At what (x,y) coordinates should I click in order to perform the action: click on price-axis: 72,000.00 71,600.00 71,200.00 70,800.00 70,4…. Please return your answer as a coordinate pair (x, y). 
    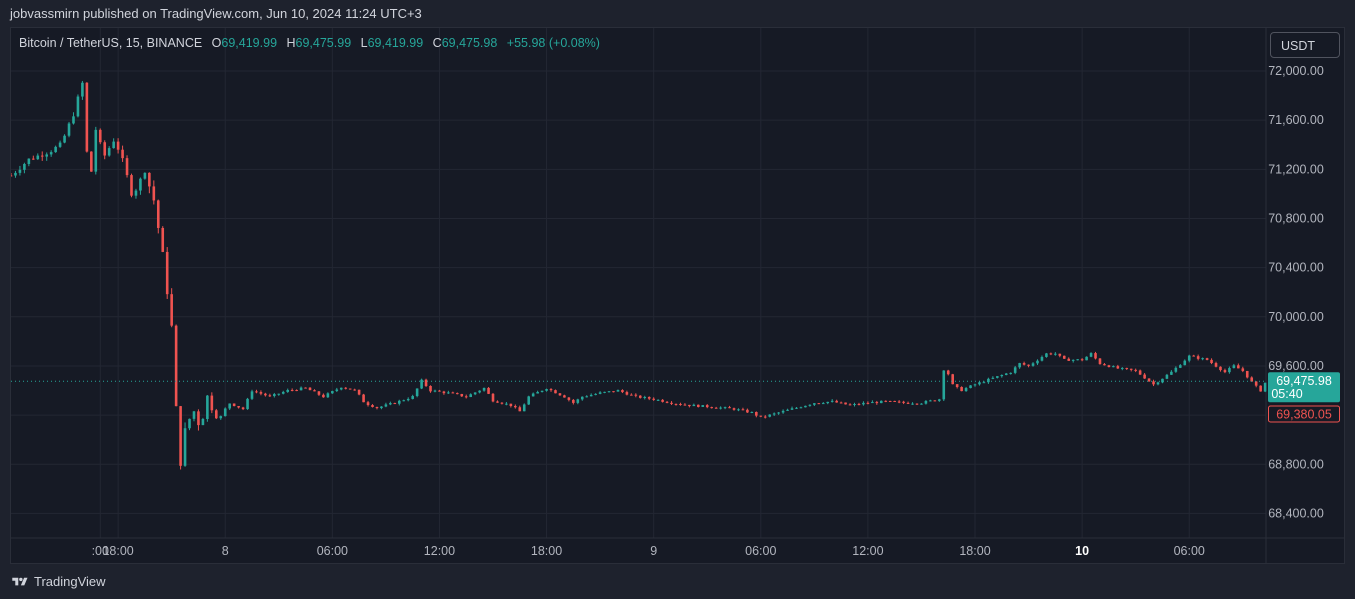
    Looking at the image, I should click on (1296, 292).